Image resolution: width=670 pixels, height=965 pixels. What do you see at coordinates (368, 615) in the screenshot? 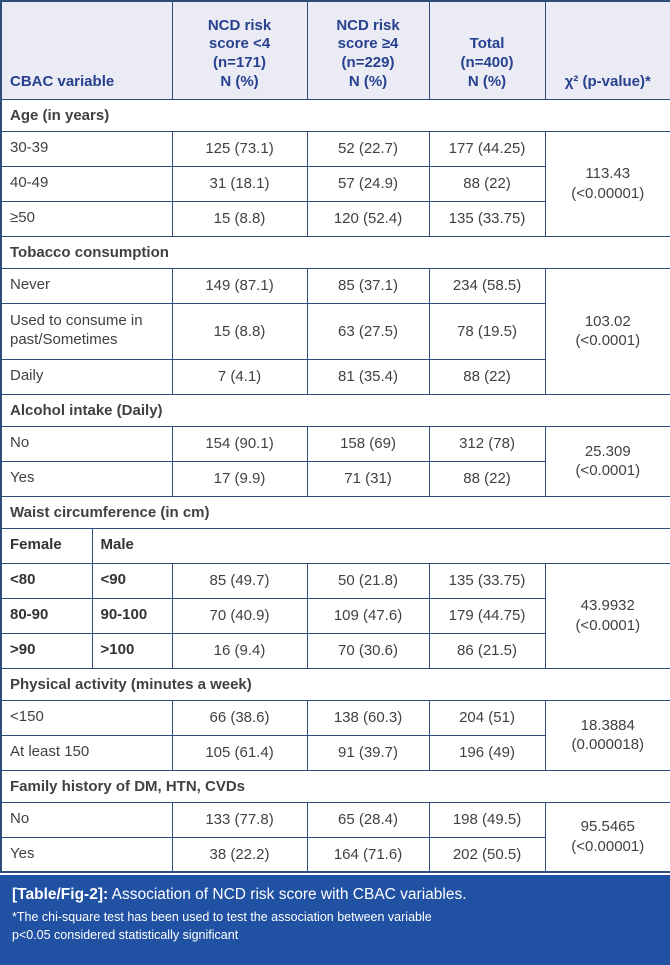
I see `cell-ge4: 109 (47.6)` at bounding box center [368, 615].